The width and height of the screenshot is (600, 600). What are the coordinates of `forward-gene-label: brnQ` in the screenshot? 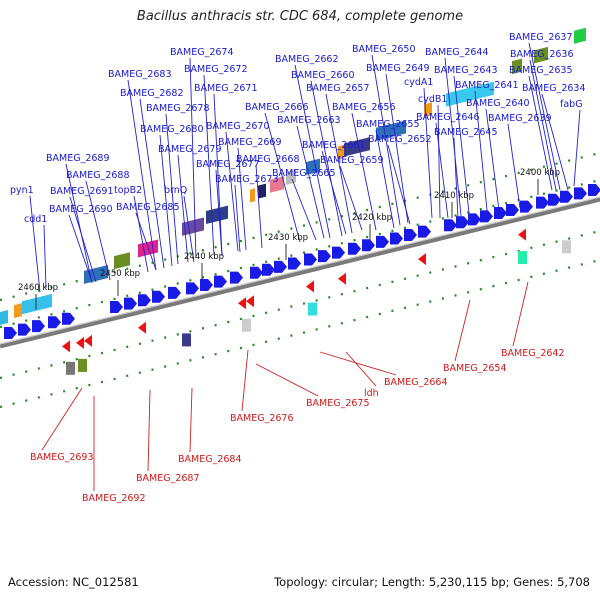 It's located at (175, 190).